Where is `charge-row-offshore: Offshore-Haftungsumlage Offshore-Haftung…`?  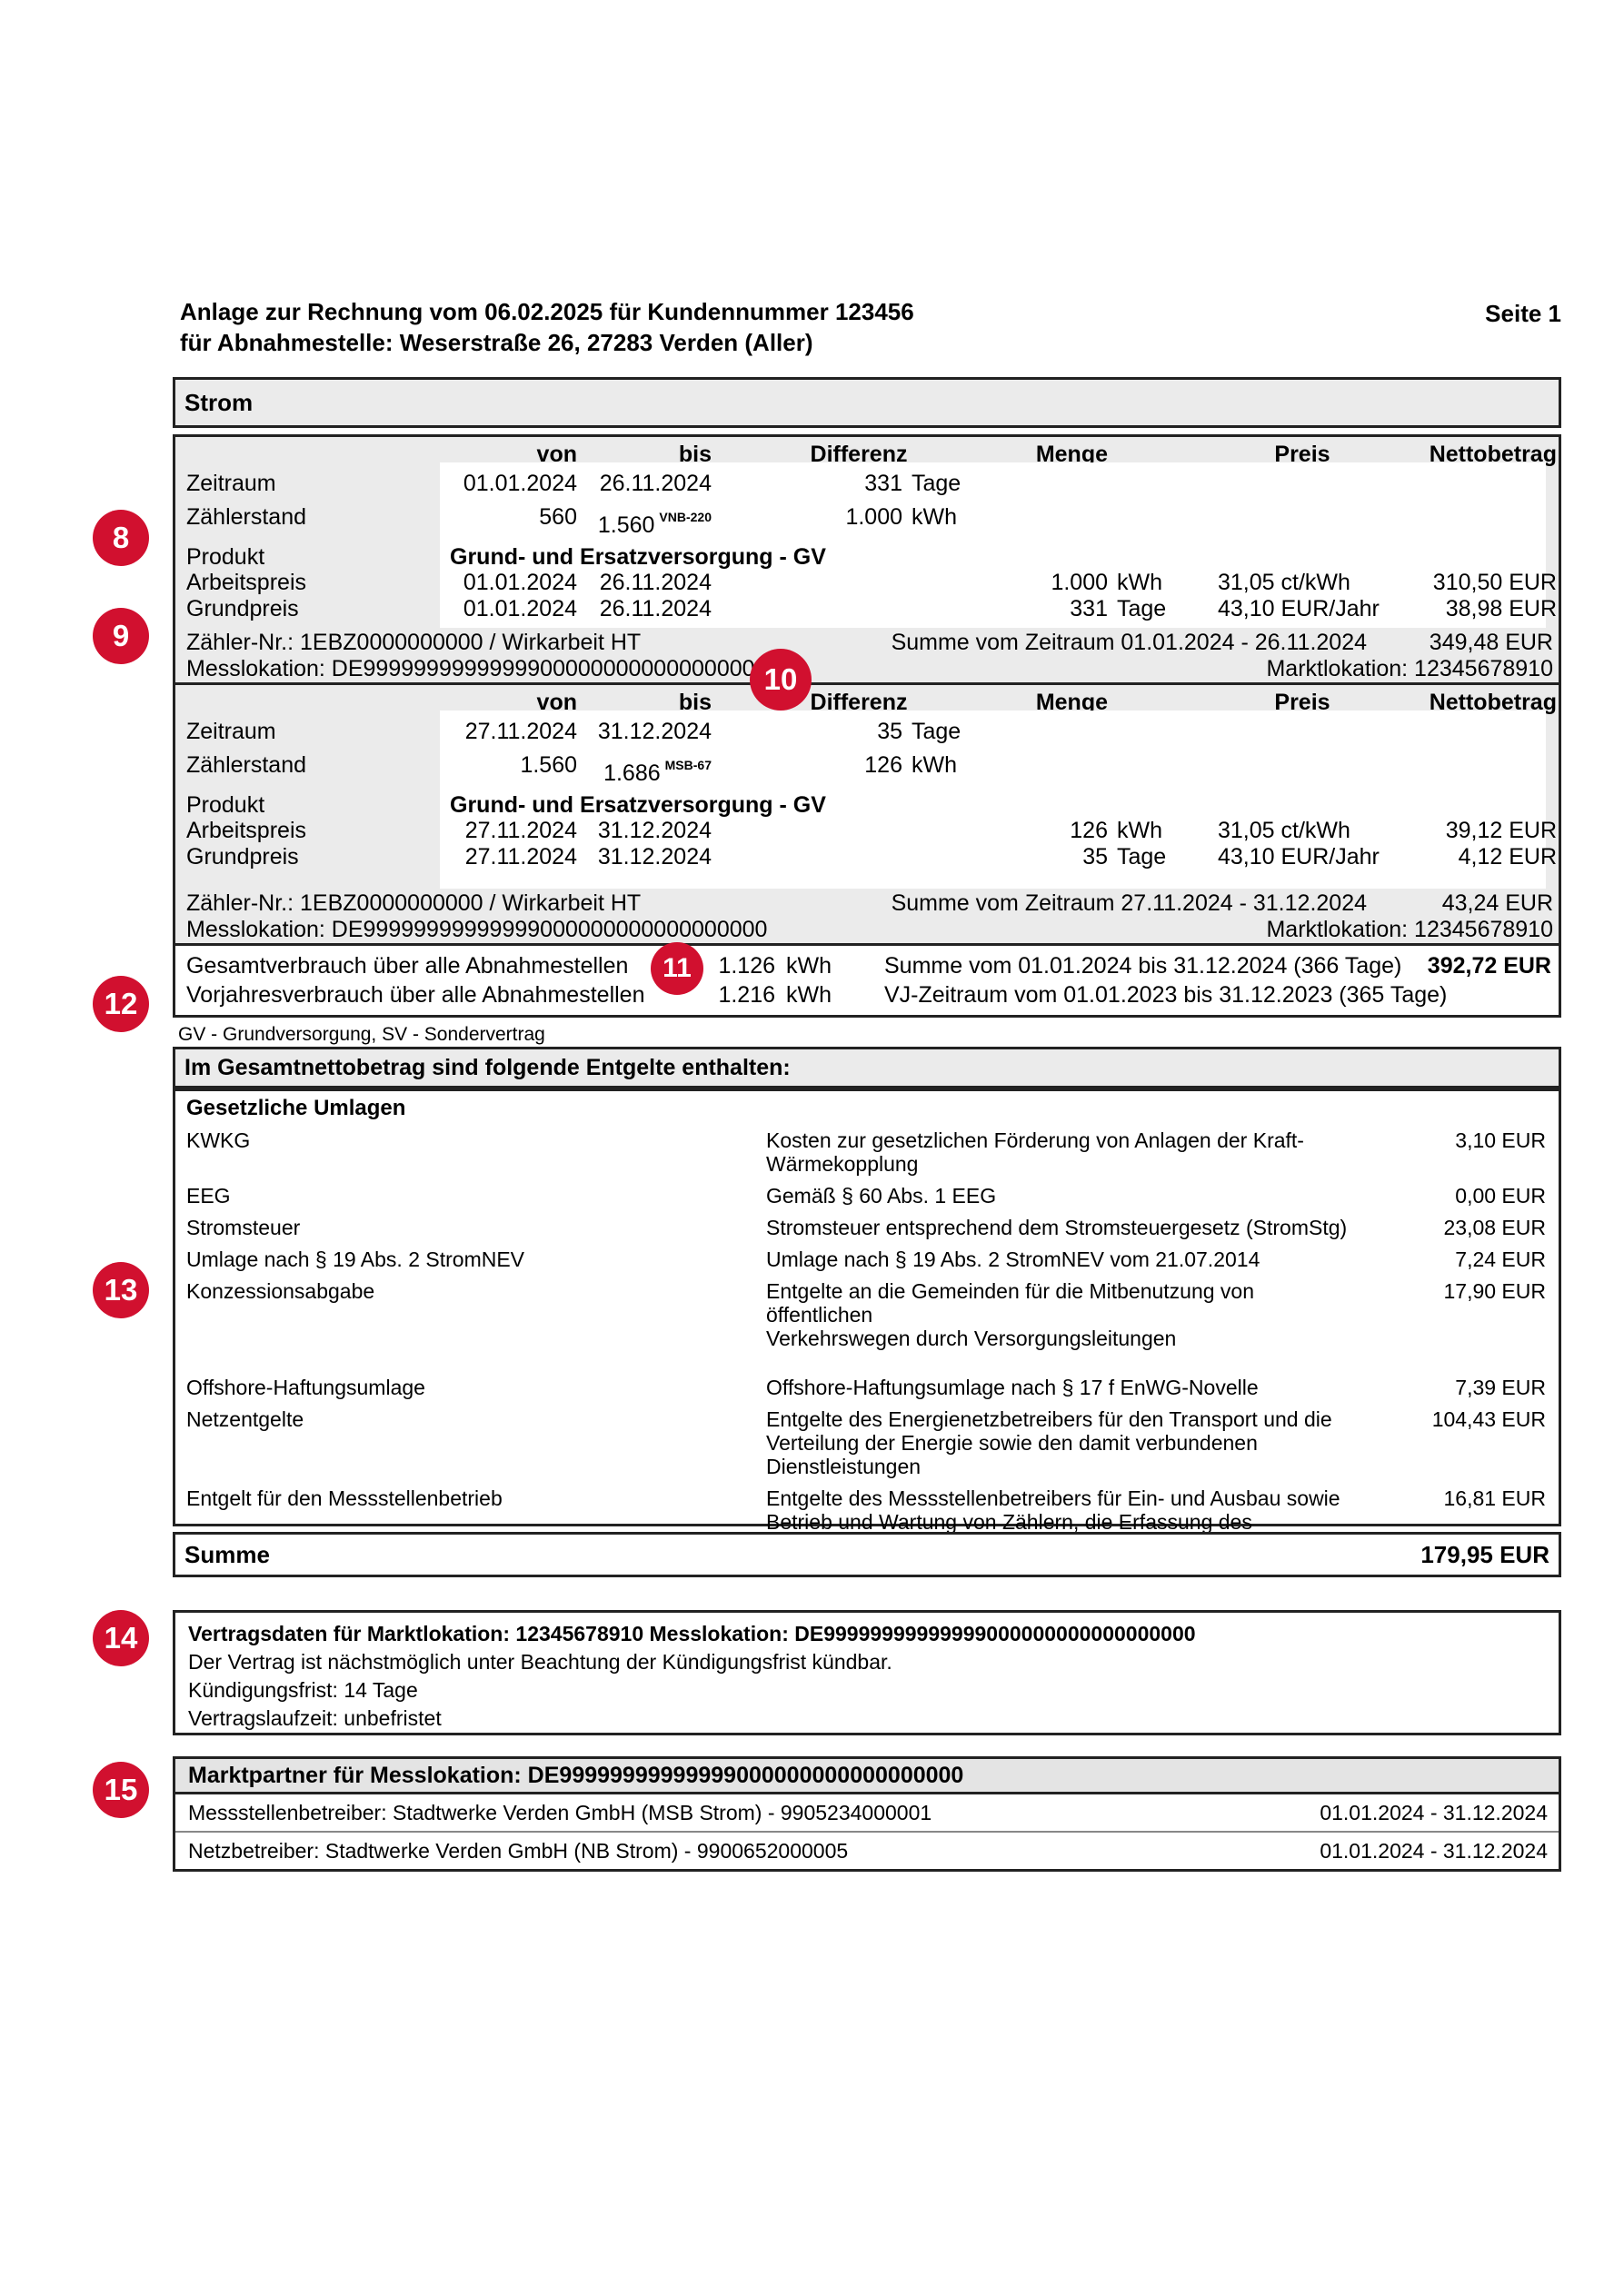
charge-row-offshore: Offshore-Haftungsumlage Offshore-Haftung… is located at coordinates (866, 1387).